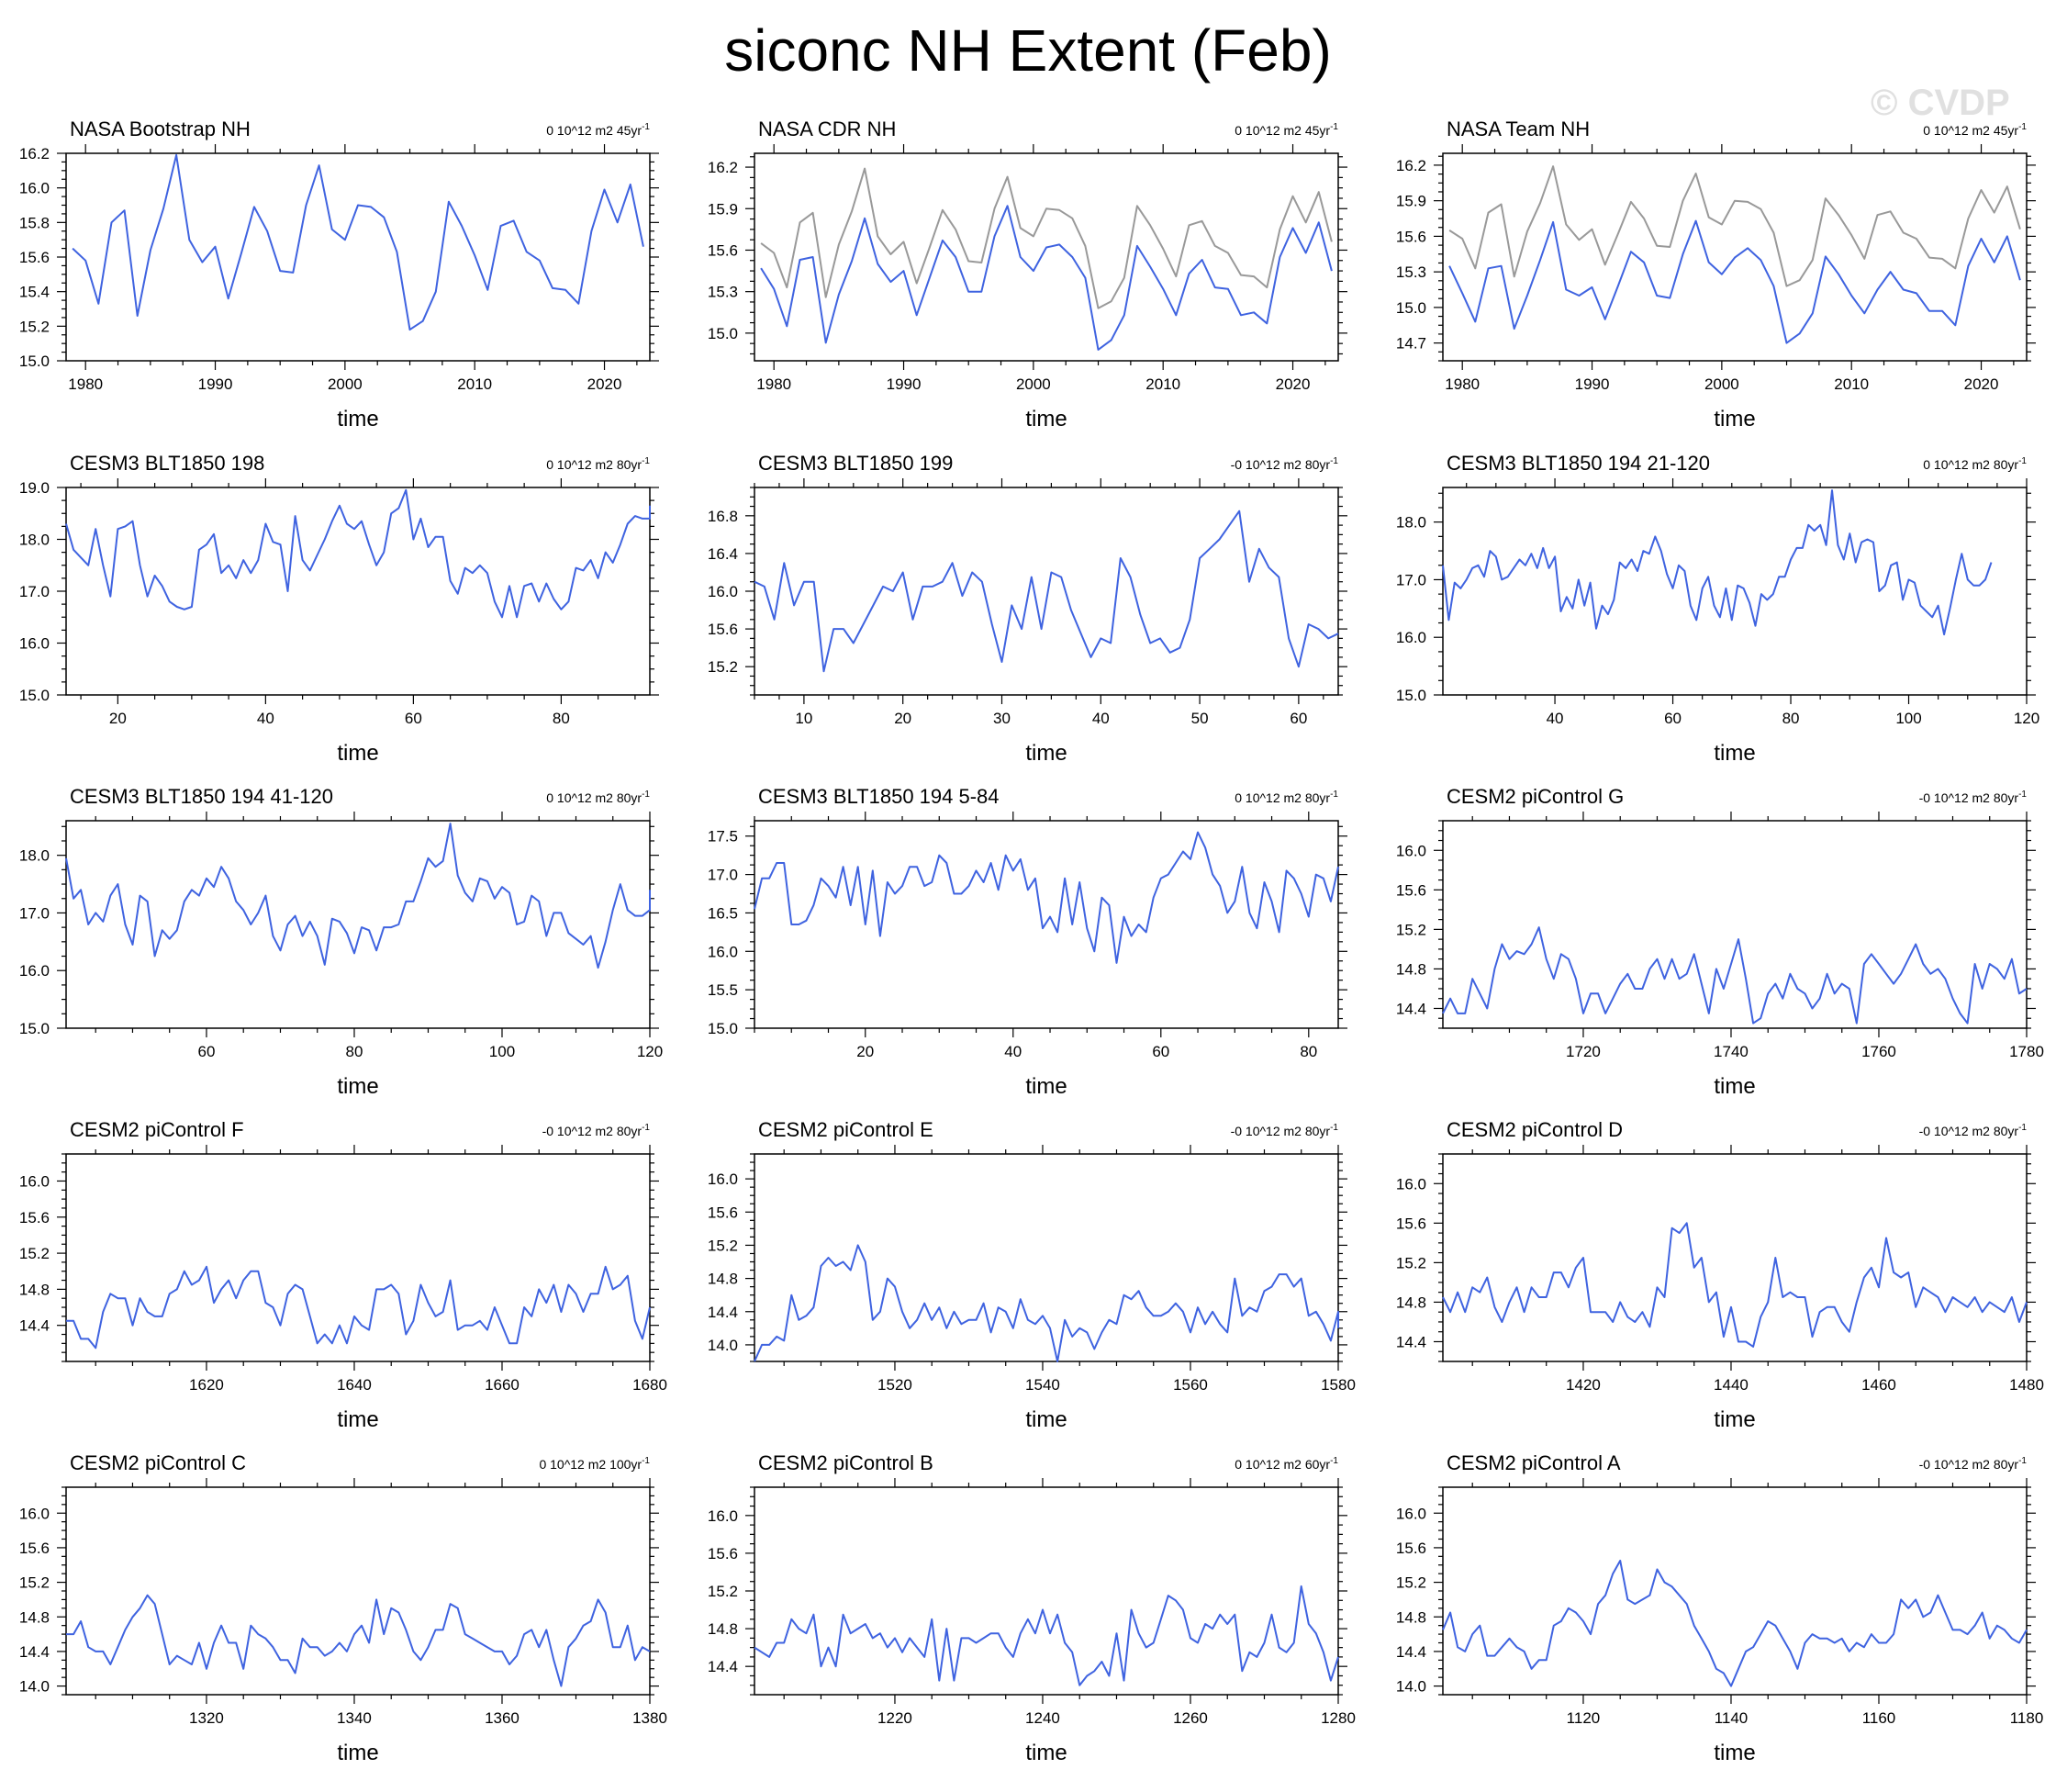 This screenshot has width=2056, height=1792. What do you see at coordinates (1975, 130) in the screenshot?
I see `trend-label: 0 10^12 m2 45yr-1` at bounding box center [1975, 130].